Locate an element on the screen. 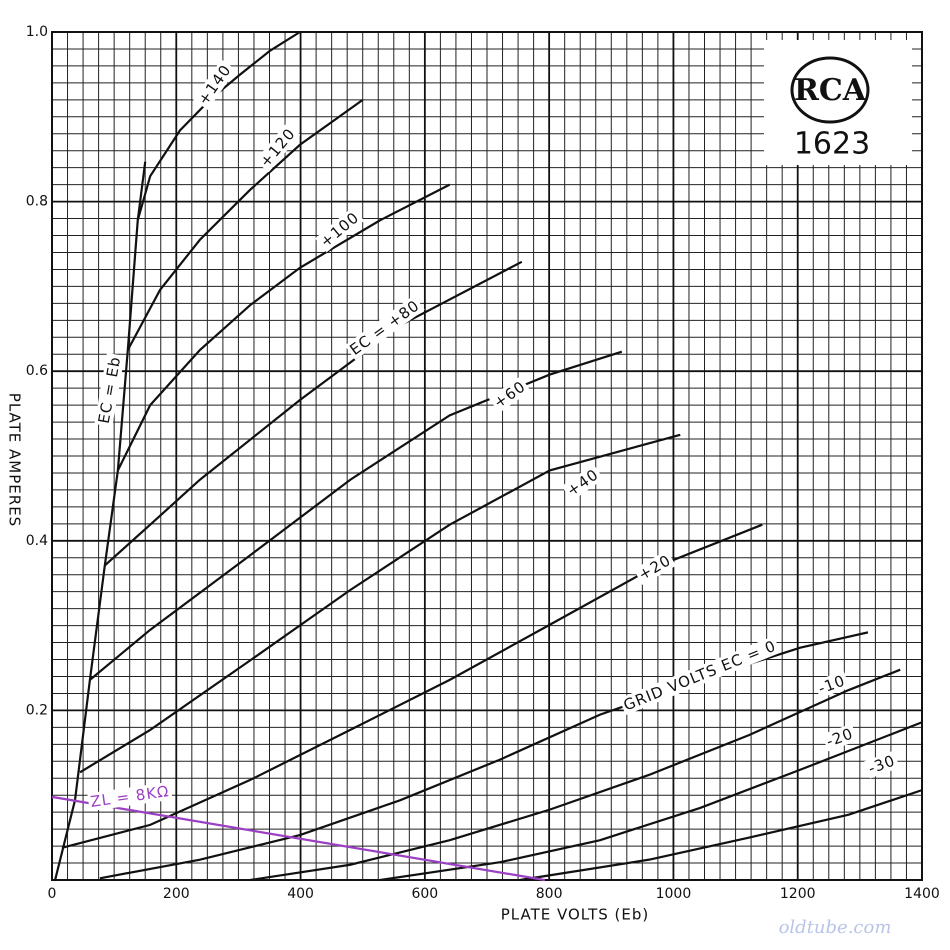 The width and height of the screenshot is (950, 950). logo-model: 1623 is located at coordinates (832, 144).